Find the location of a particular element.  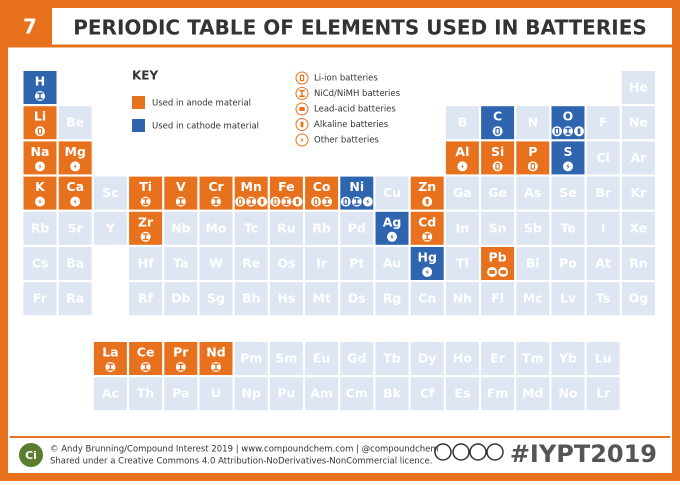

element-symbol: Rg is located at coordinates (392, 298).